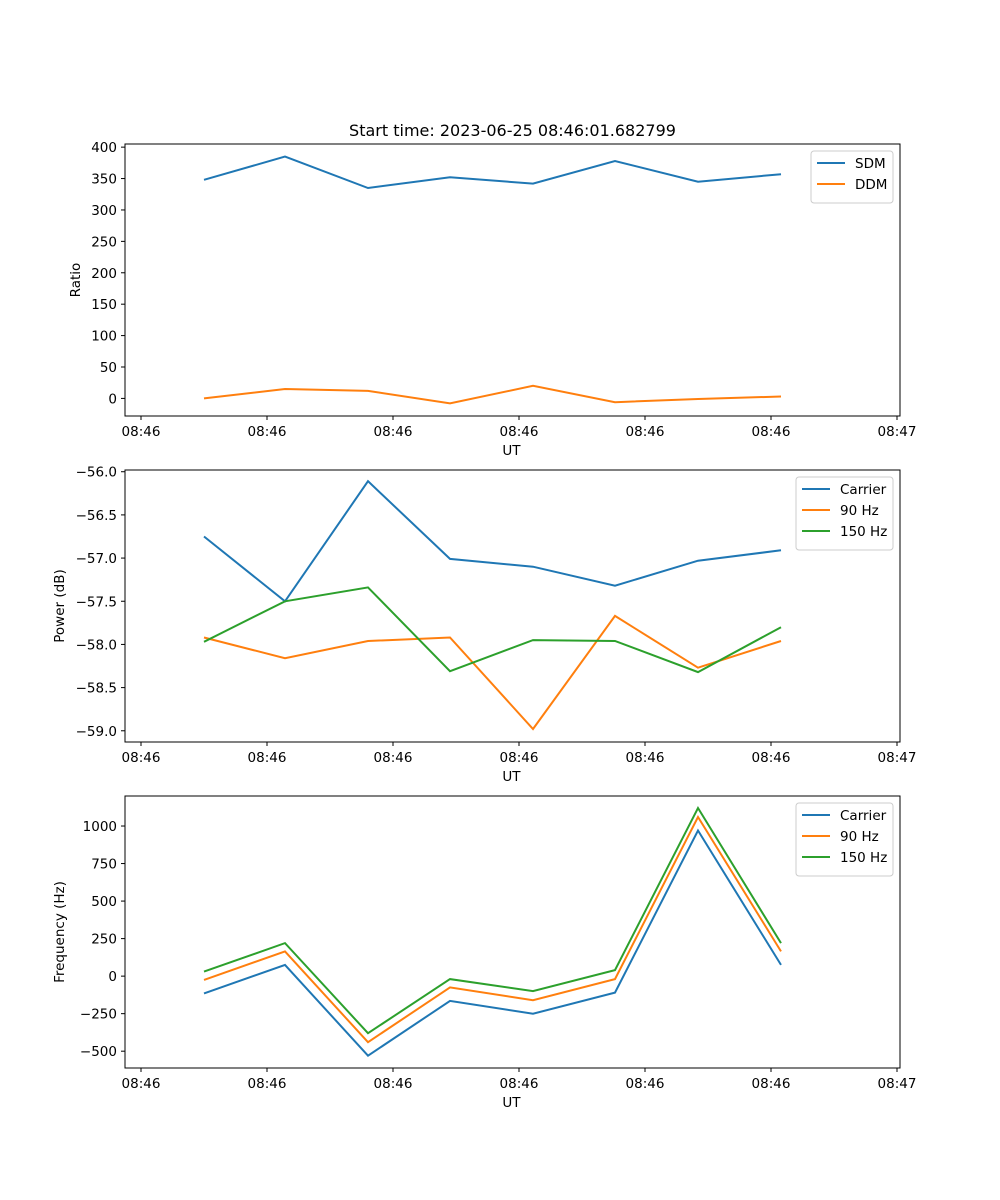  I want to click on series-line-sdm, so click(492, 172).